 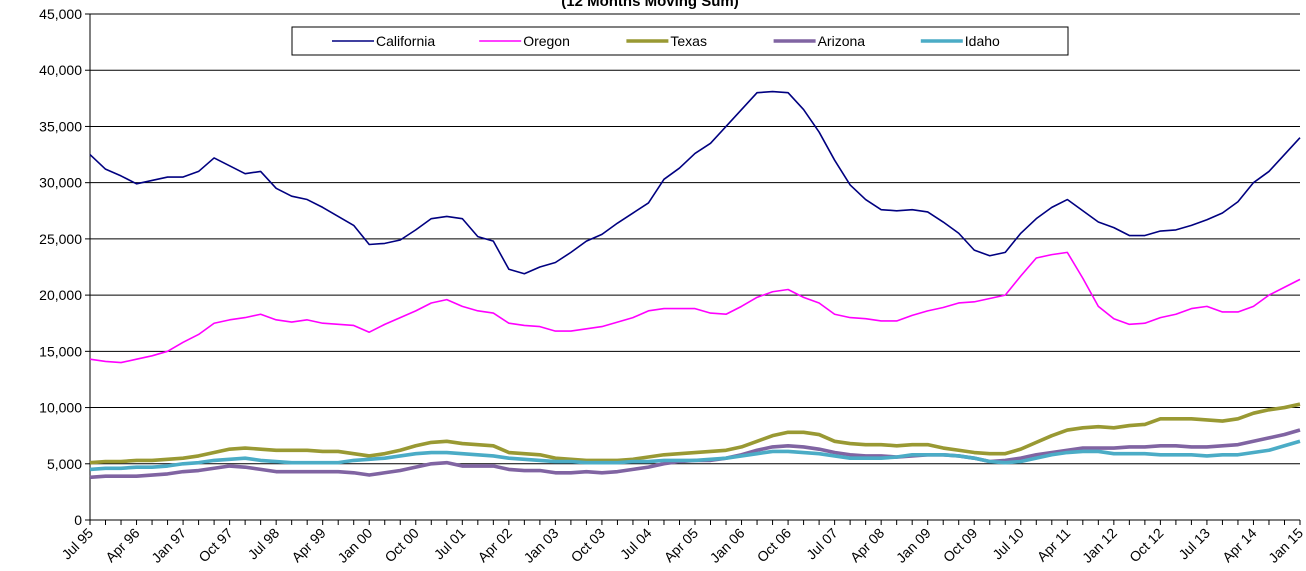 What do you see at coordinates (60, 351) in the screenshot?
I see `y-tick-label: 15,000` at bounding box center [60, 351].